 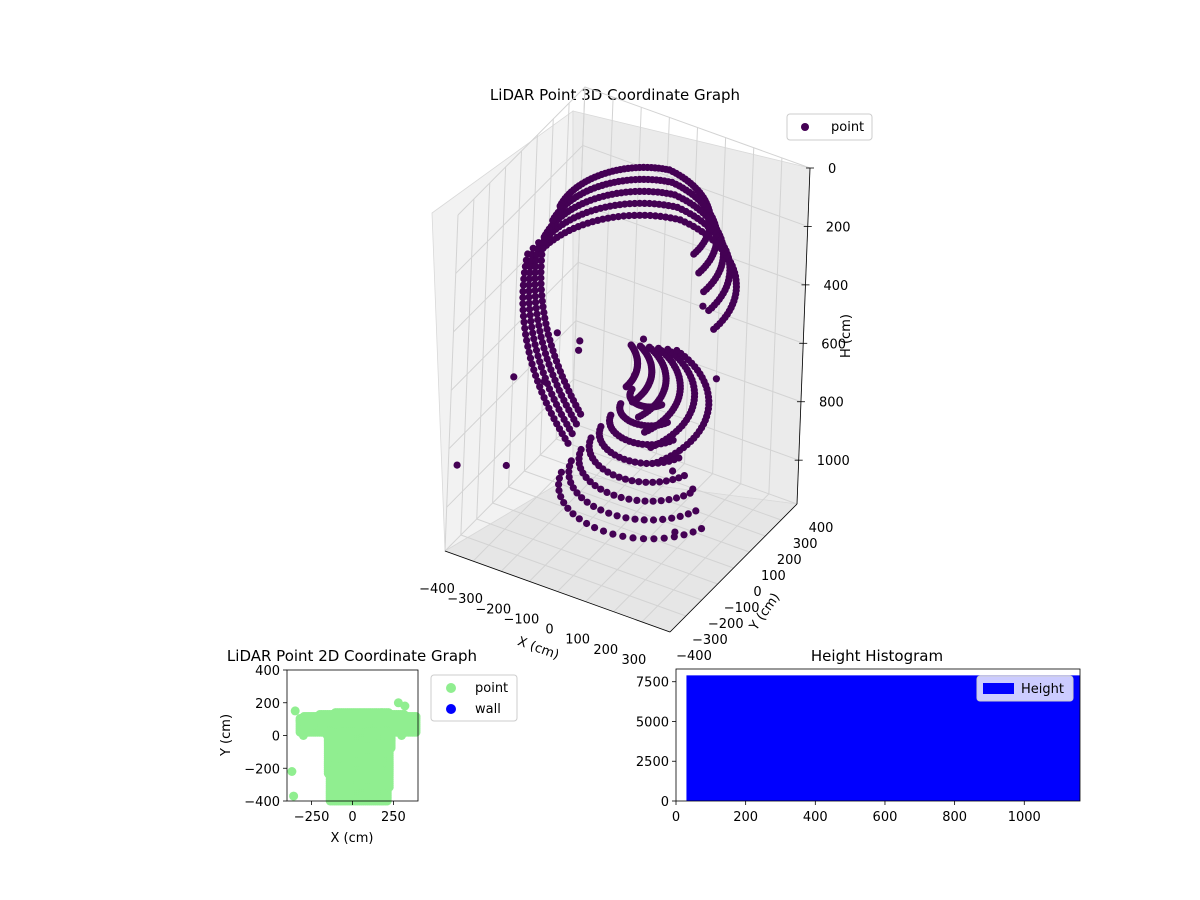 I want to click on z-tick-label-3d: 0, so click(x=832, y=169).